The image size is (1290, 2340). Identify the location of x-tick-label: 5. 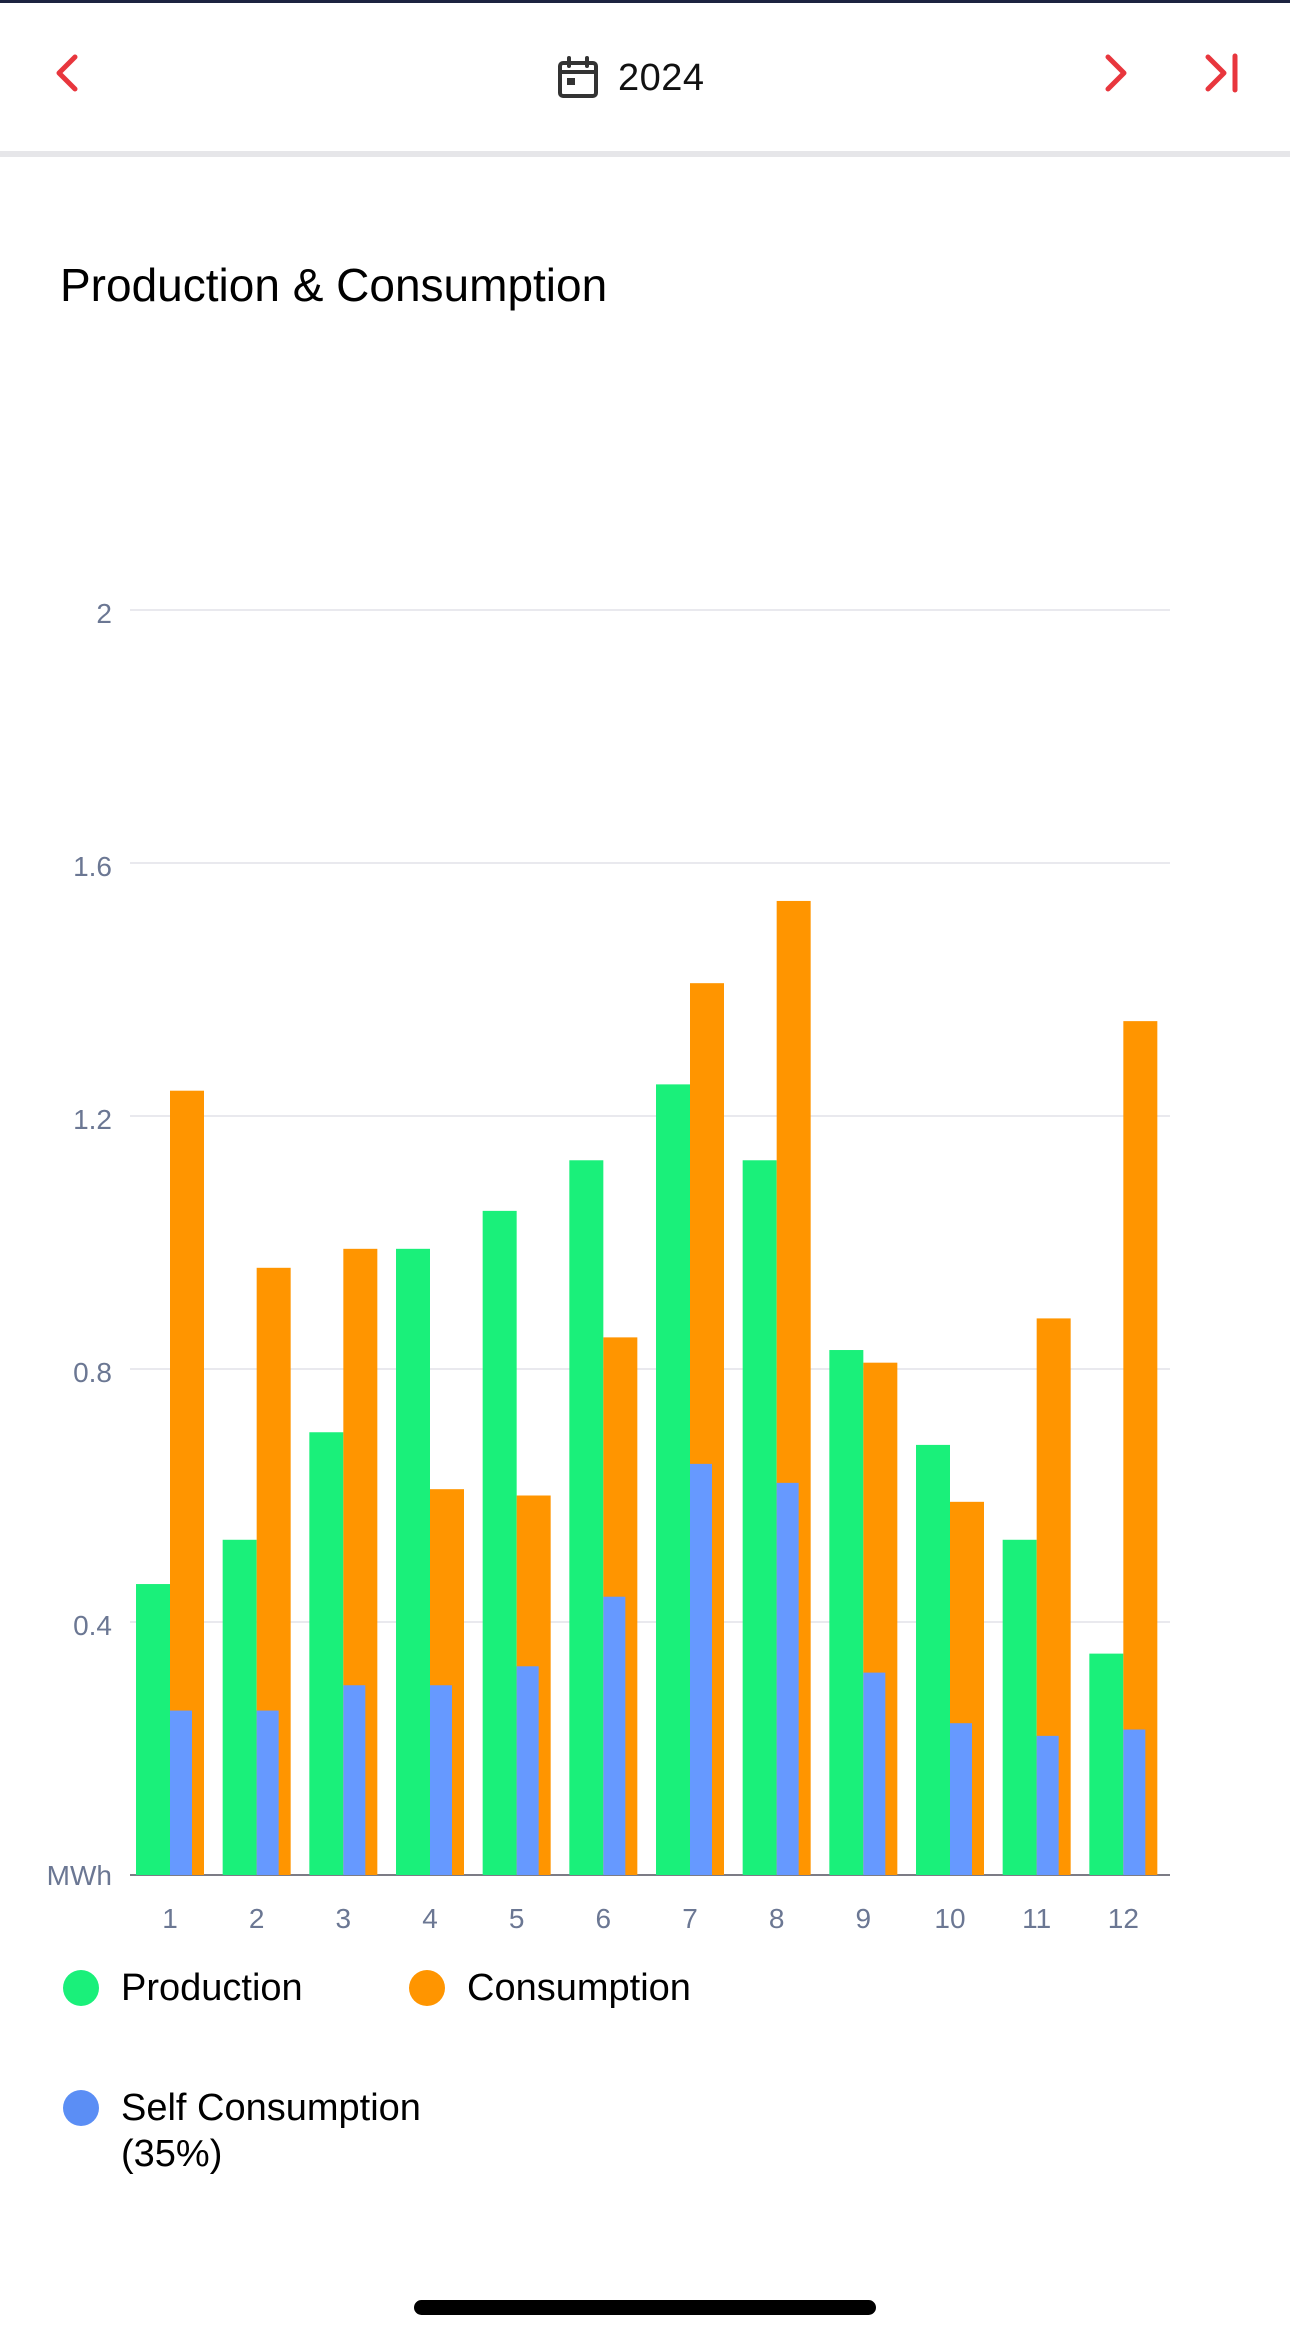
(517, 1918).